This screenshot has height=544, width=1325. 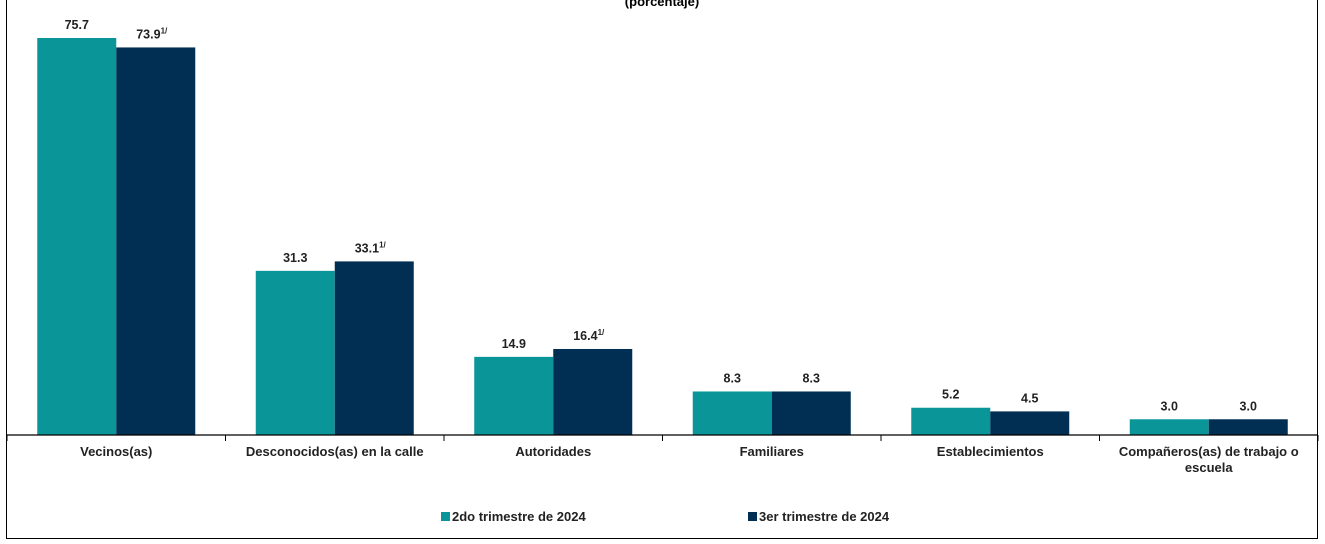 I want to click on legend-item: 3er trimestre de 2024, so click(x=819, y=516).